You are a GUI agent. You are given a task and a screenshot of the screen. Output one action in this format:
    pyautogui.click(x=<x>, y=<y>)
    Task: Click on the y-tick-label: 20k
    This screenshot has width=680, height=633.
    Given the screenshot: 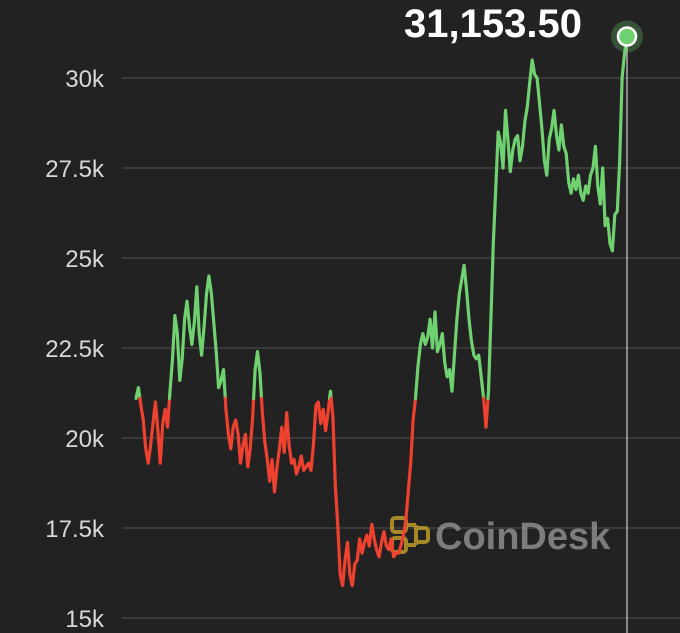 What is the action you would take?
    pyautogui.click(x=85, y=439)
    